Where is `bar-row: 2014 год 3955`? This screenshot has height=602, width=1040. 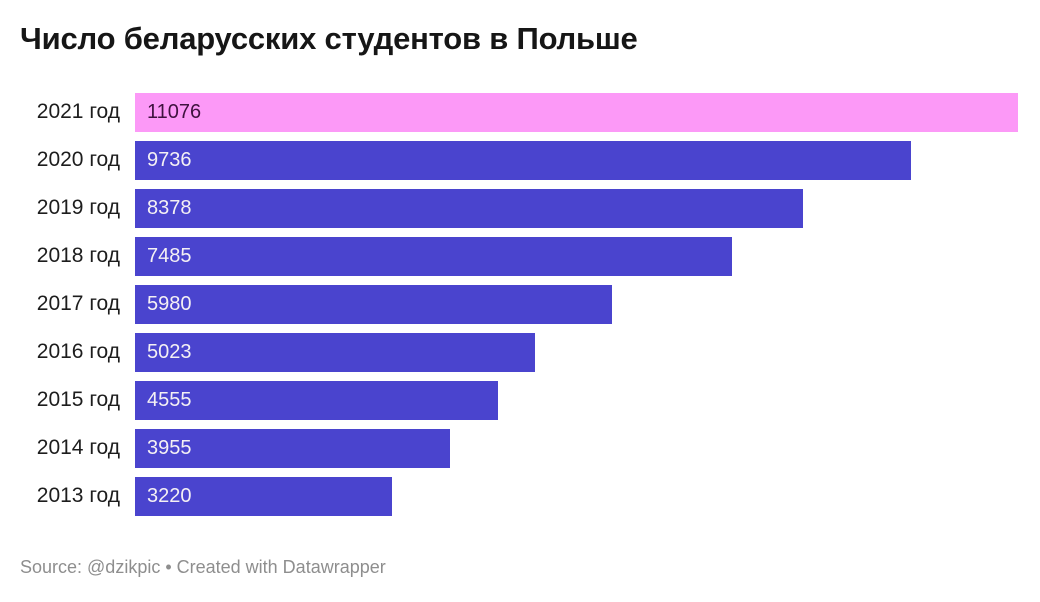 bar-row: 2014 год 3955 is located at coordinates (509, 448).